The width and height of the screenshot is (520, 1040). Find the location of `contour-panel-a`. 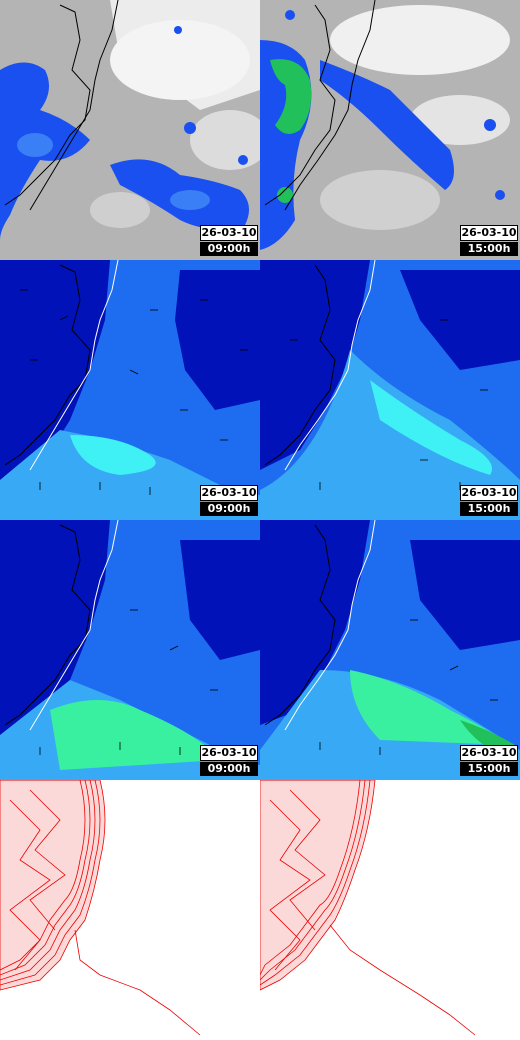

contour-panel-a is located at coordinates (130, 910).